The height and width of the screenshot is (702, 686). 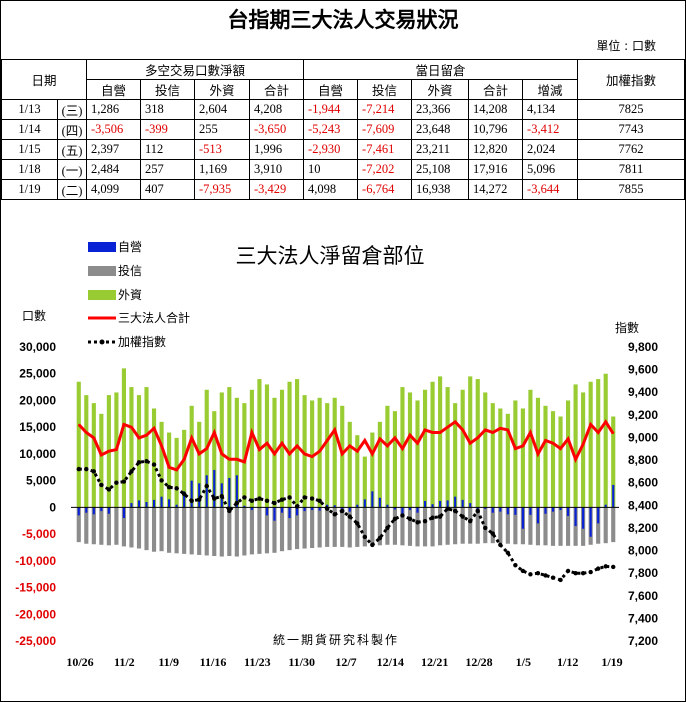 What do you see at coordinates (343, 20) in the screenshot?
I see `page-title: 台指期三大法人交易狀況` at bounding box center [343, 20].